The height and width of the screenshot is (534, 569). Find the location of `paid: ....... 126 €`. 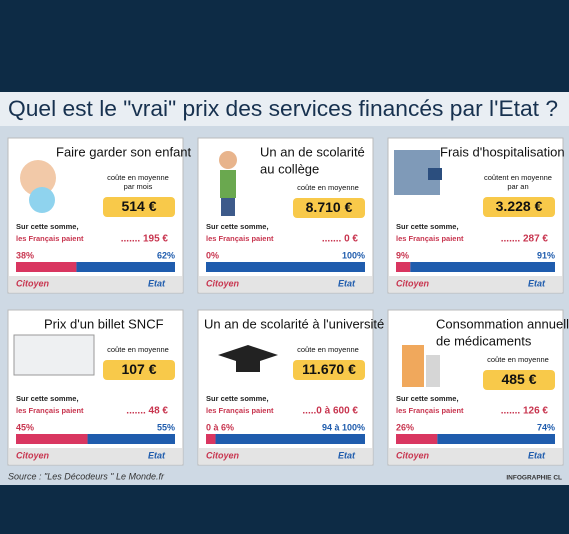

paid: ....... 126 € is located at coordinates (525, 411).